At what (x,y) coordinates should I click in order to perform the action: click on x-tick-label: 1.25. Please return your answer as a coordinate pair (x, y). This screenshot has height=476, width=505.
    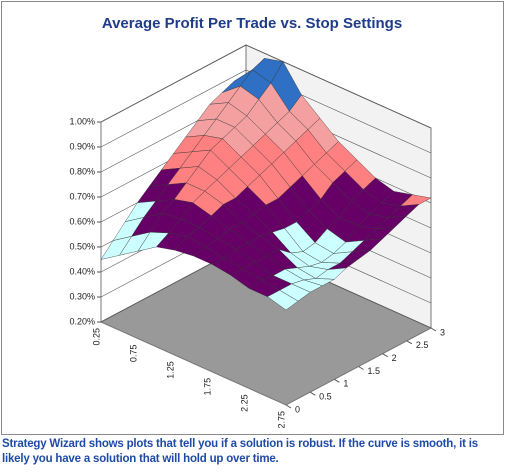
    Looking at the image, I should click on (170, 370).